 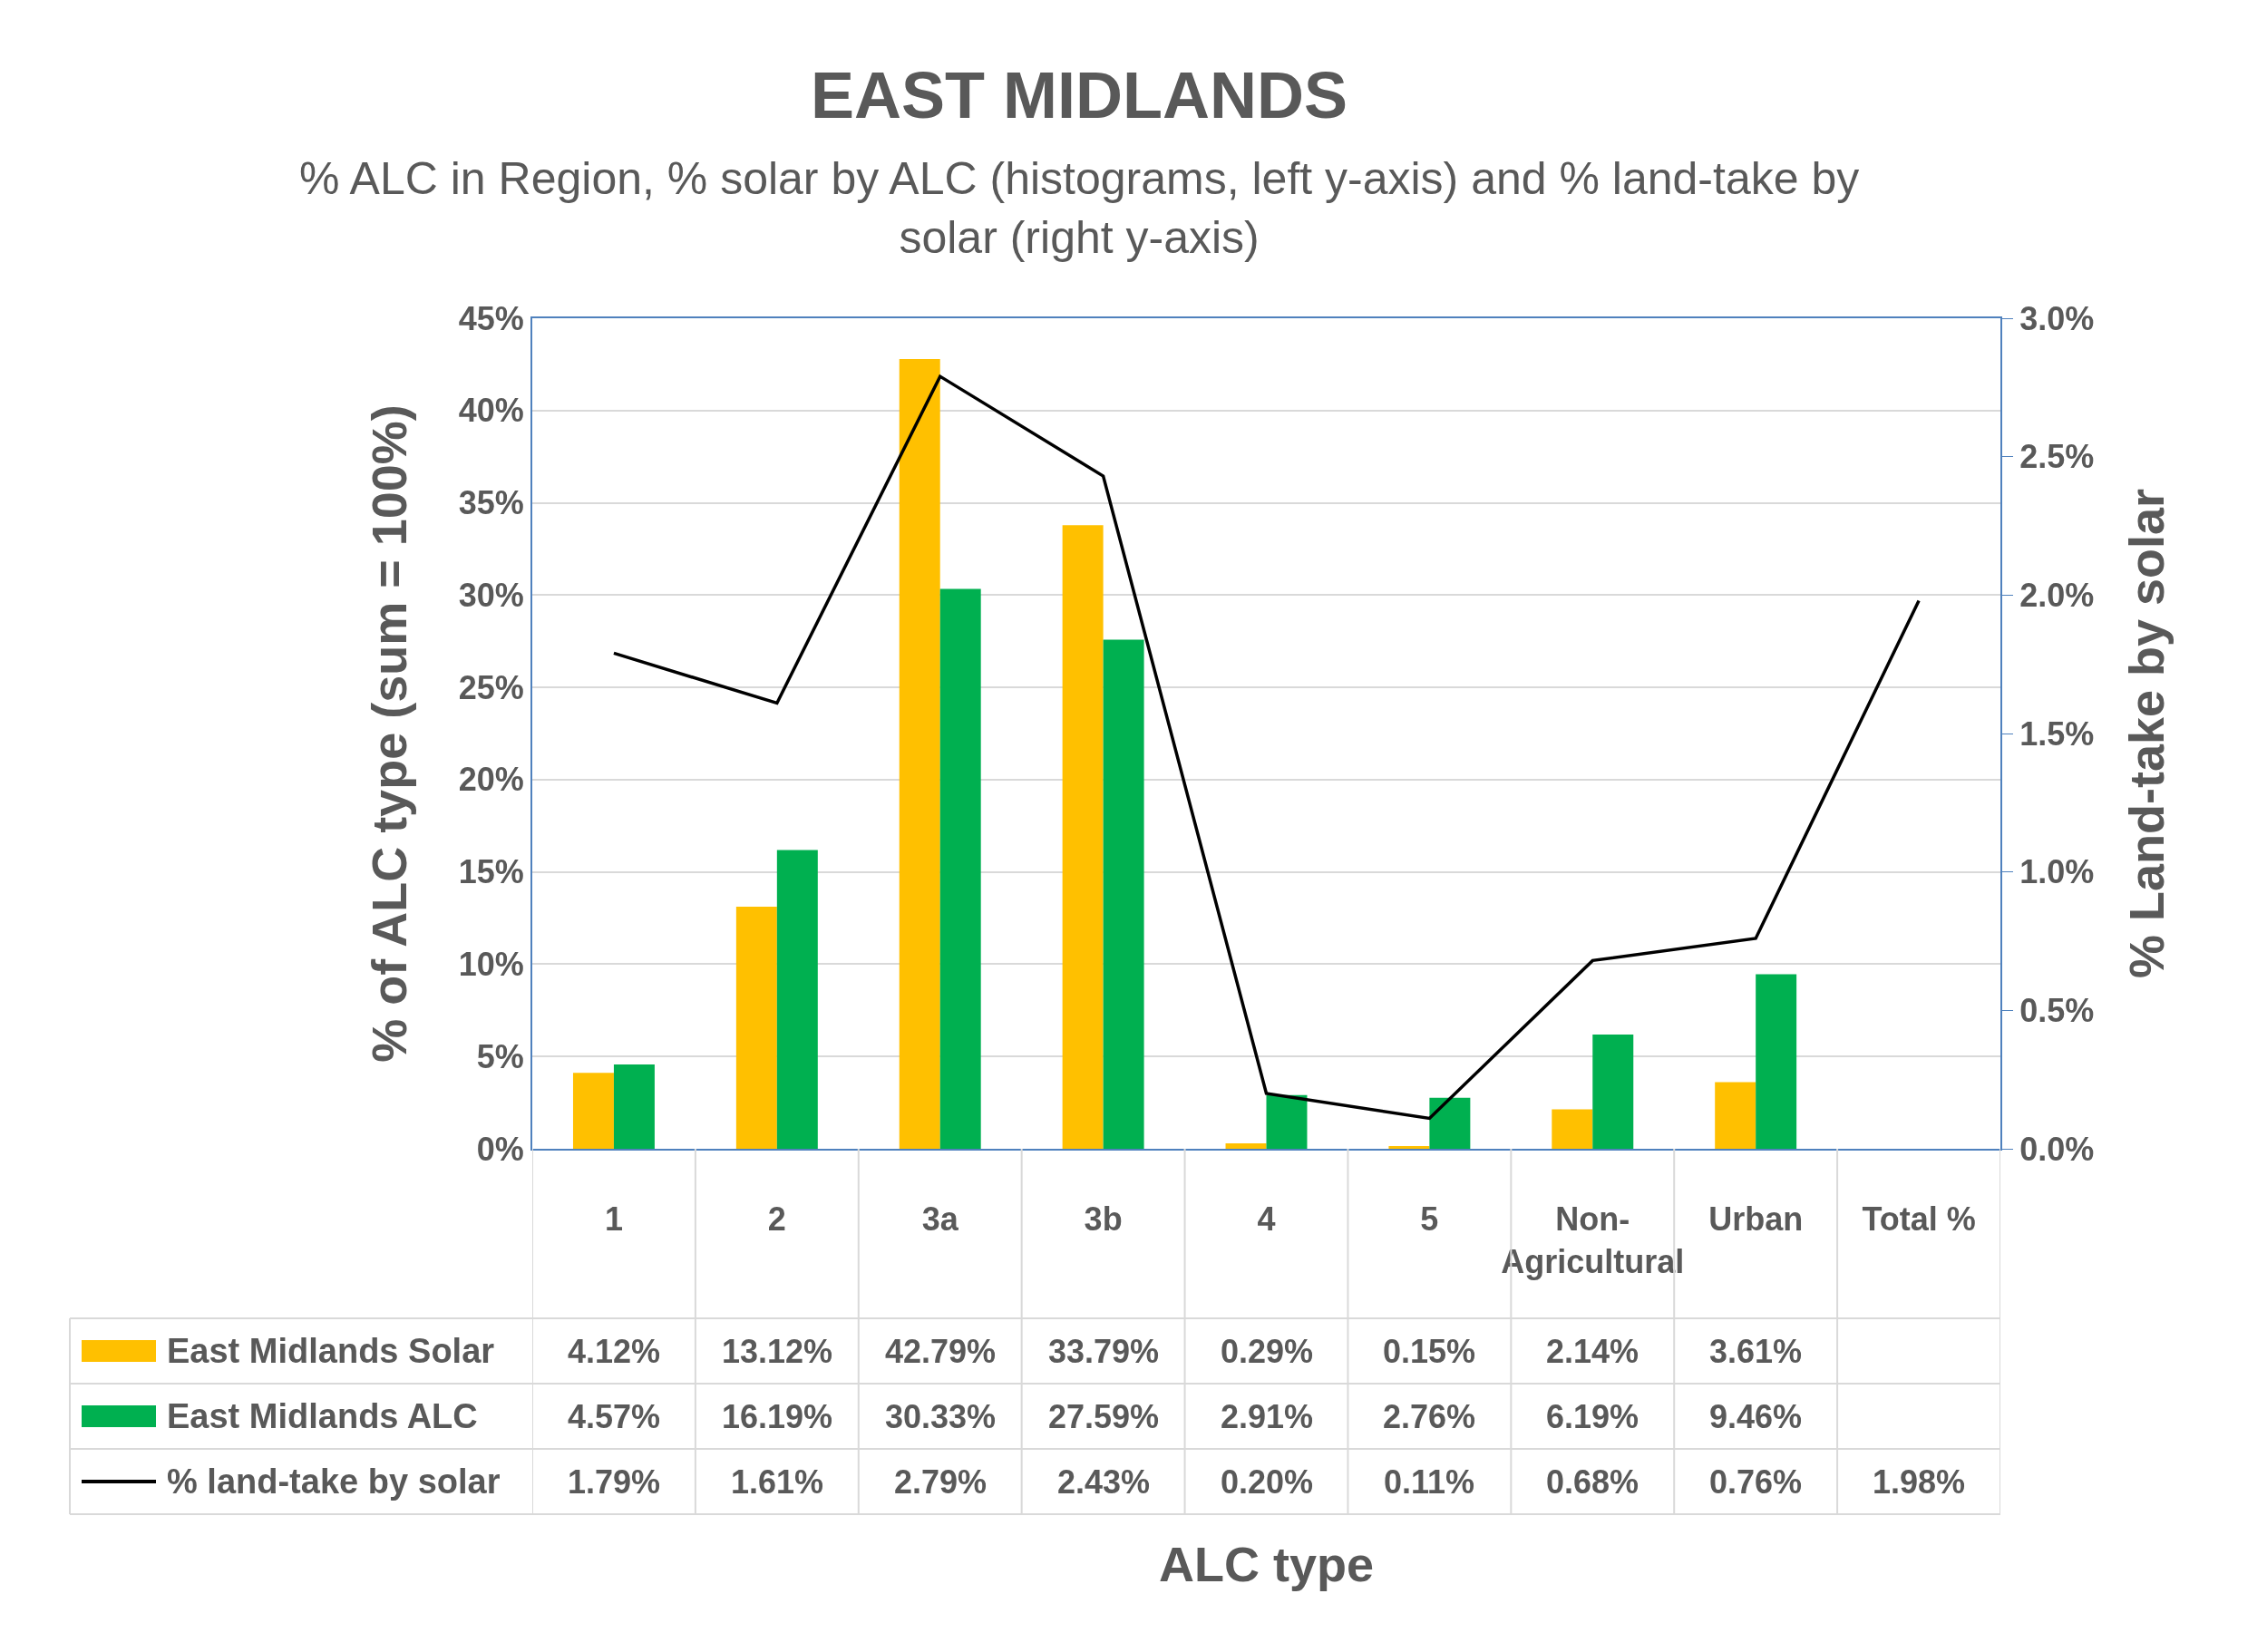 What do you see at coordinates (389, 733) in the screenshot?
I see `y-axis-title: % of ALC type (sum = 100%)` at bounding box center [389, 733].